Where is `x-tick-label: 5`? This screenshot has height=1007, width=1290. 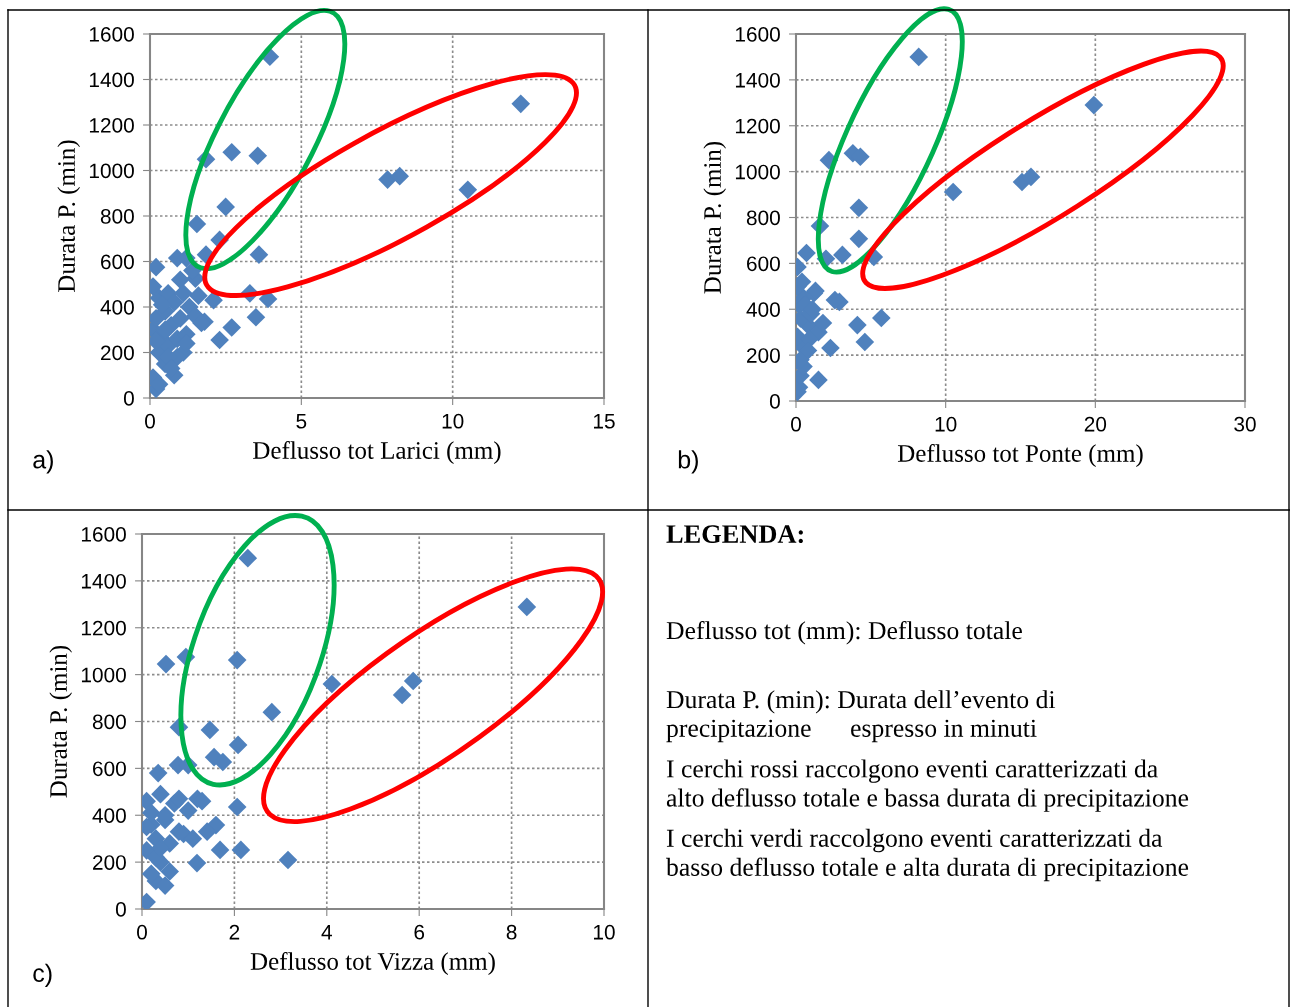 x-tick-label: 5 is located at coordinates (301, 421).